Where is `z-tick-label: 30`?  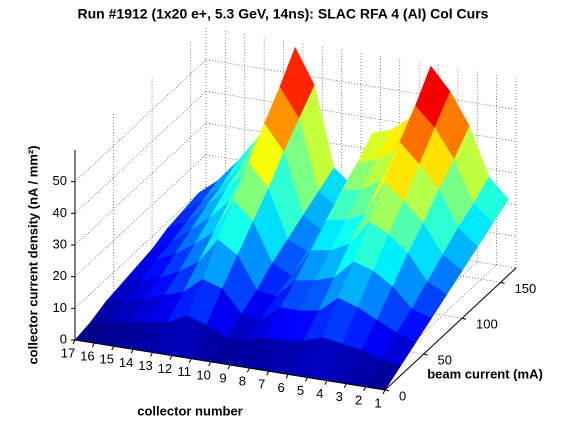
z-tick-label: 30 is located at coordinates (60, 243).